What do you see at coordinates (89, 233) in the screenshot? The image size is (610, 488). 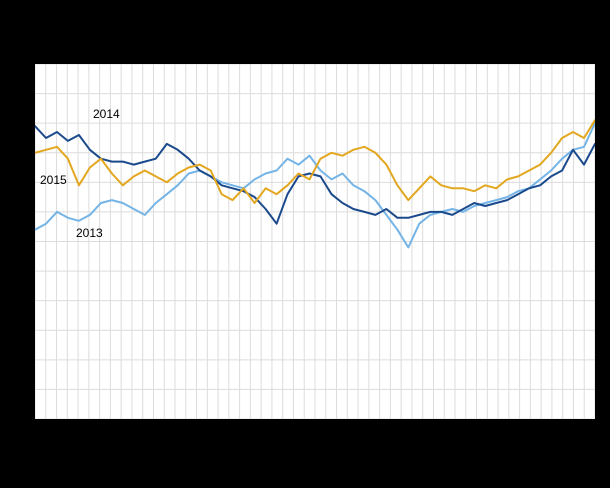 I see `series-label-2013: 2013` at bounding box center [89, 233].